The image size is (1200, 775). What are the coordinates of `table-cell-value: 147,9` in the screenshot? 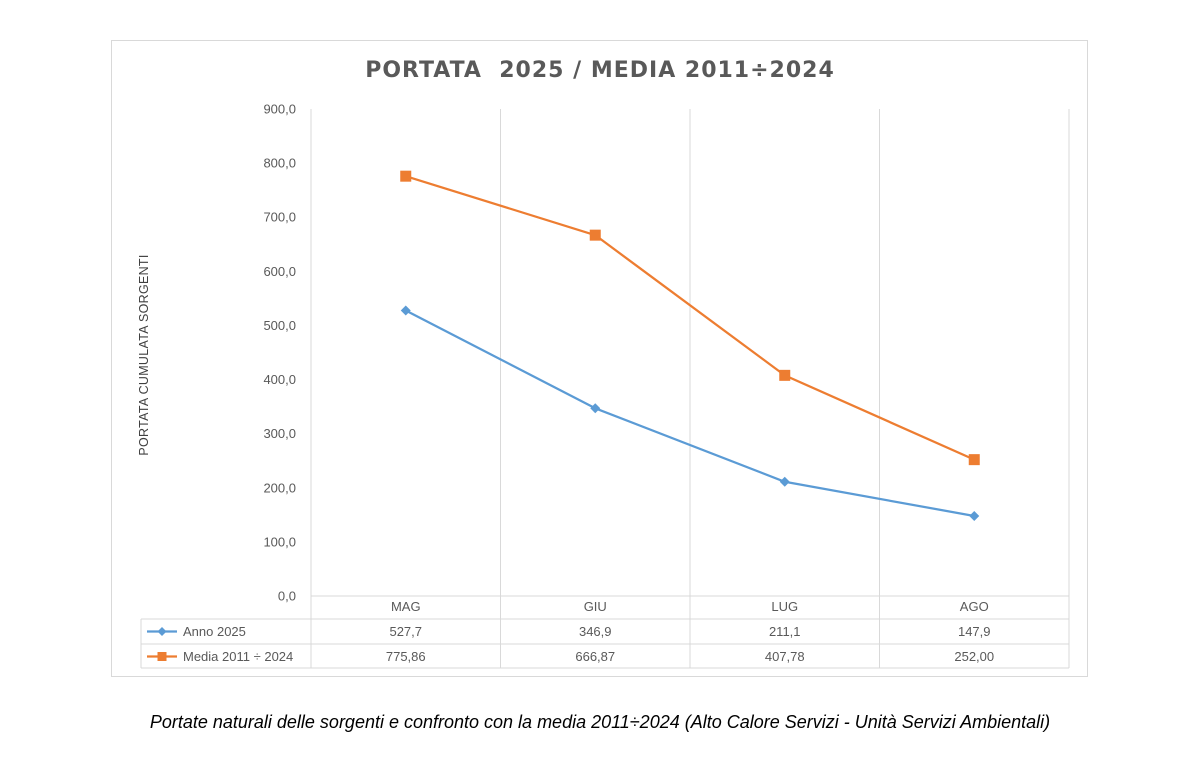 It's located at (974, 631).